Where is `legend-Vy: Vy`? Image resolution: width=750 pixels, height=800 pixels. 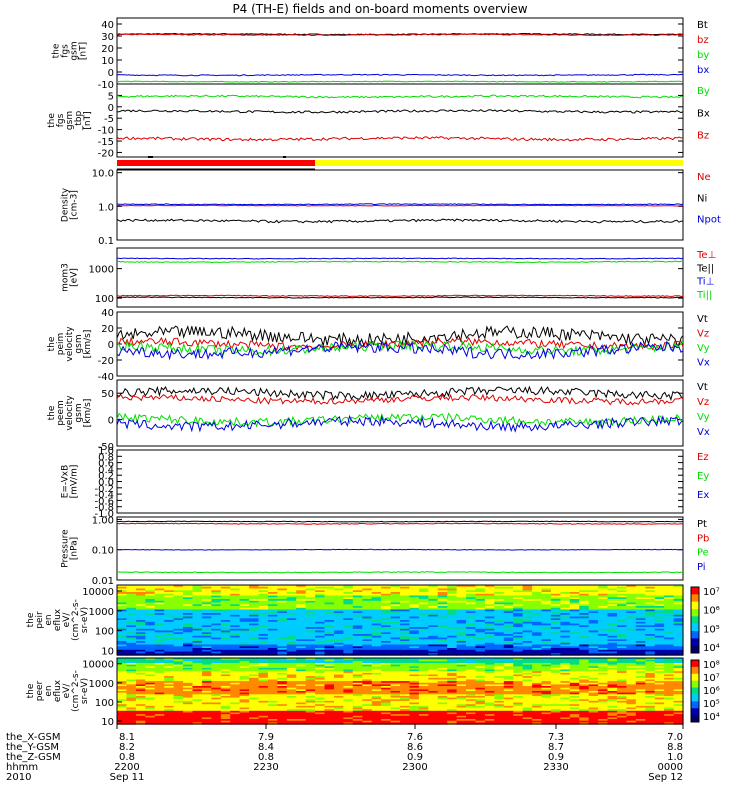 legend-Vy: Vy is located at coordinates (703, 348).